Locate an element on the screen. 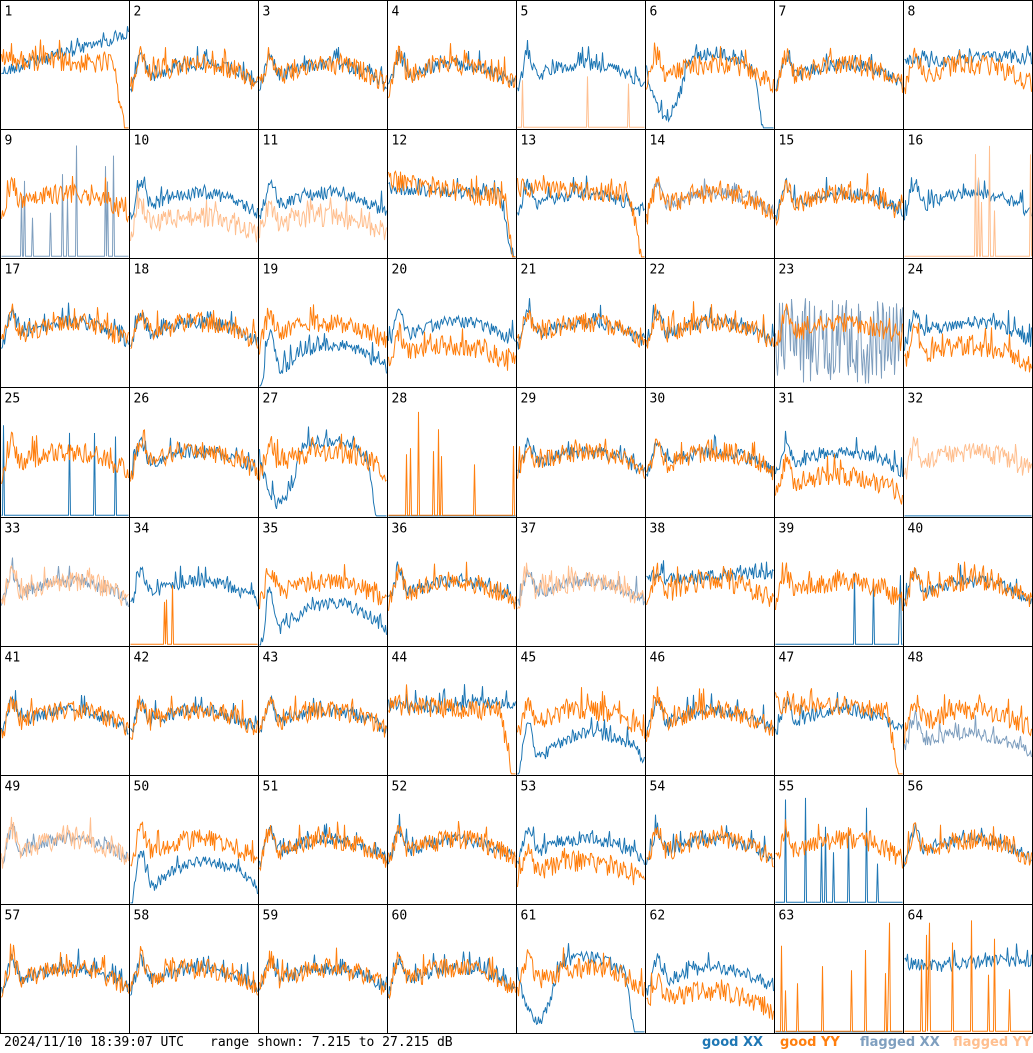  panel-label-8: 8 is located at coordinates (912, 12).